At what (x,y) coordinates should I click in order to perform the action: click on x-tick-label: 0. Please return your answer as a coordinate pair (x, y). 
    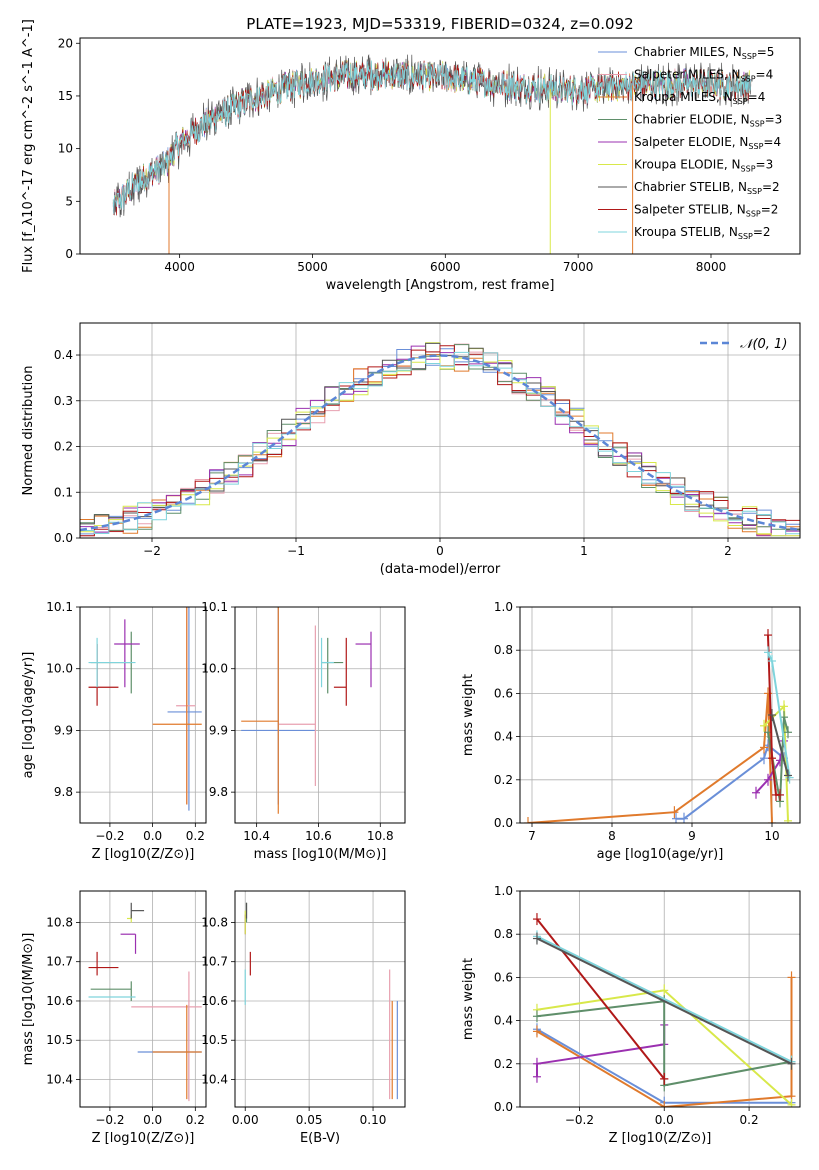
    Looking at the image, I should click on (440, 551).